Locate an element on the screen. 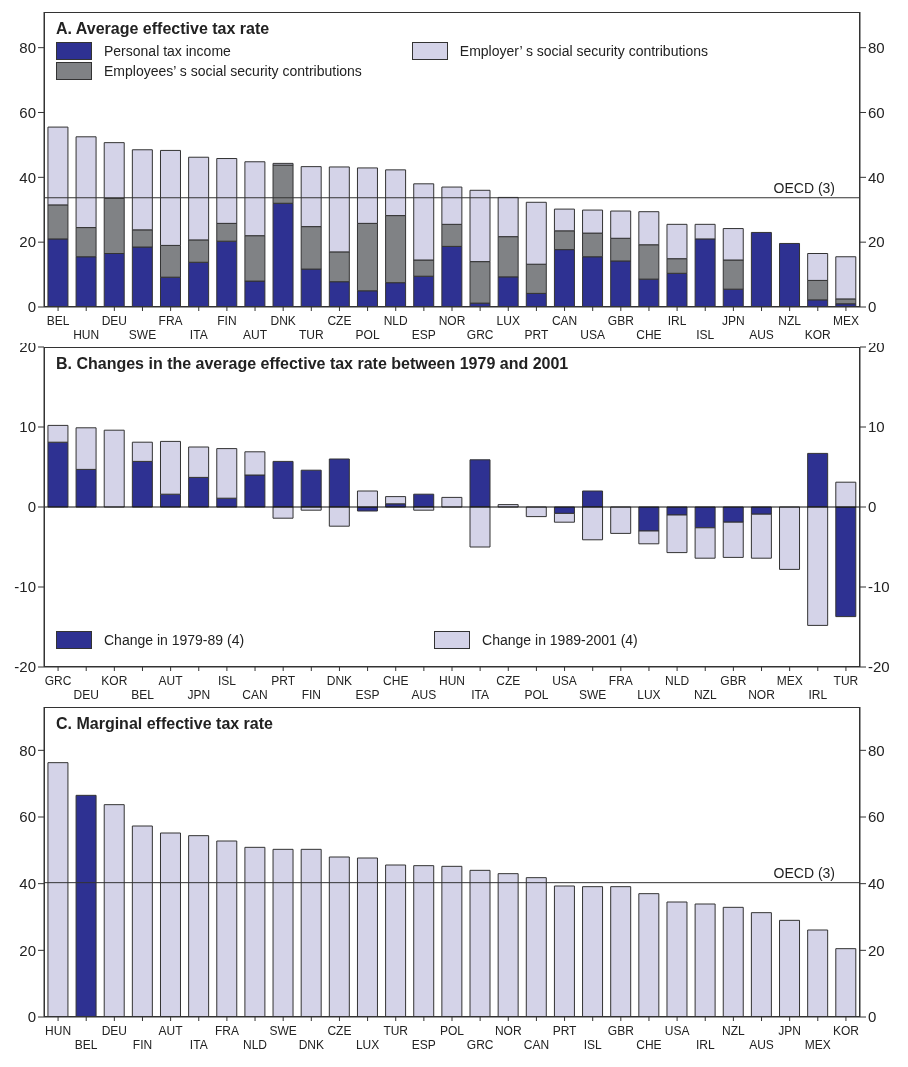 The height and width of the screenshot is (1067, 908). y-tick-label: -20 is located at coordinates (25, 667).